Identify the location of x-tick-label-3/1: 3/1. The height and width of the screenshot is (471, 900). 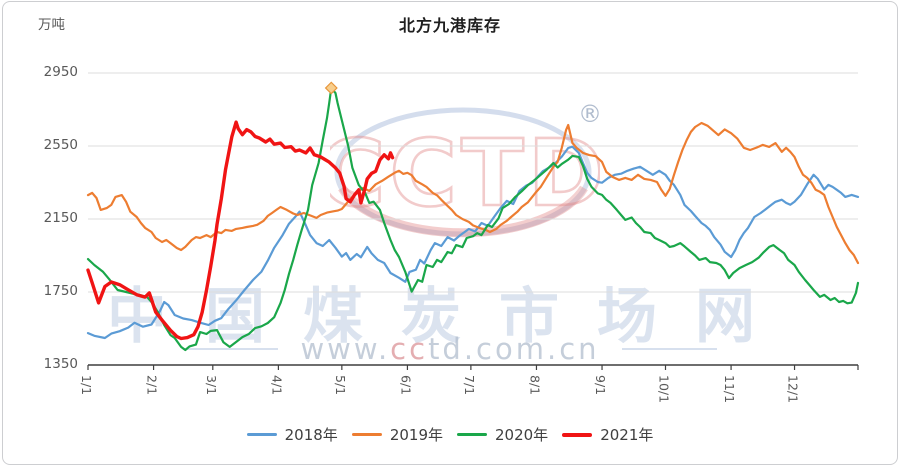
(211, 385).